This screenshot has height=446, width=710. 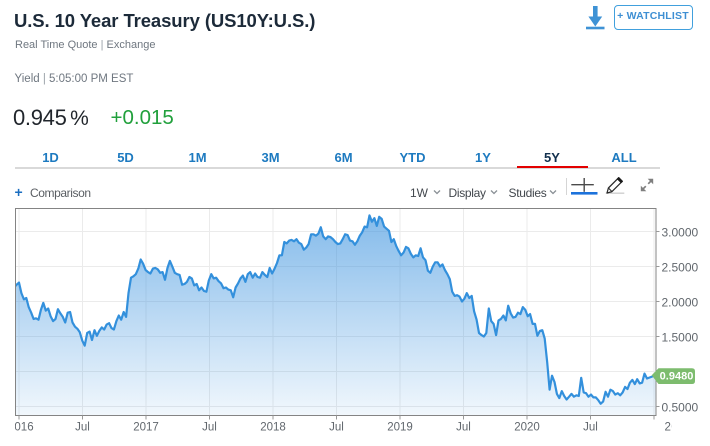 I want to click on svg-text: 016, so click(x=24, y=428).